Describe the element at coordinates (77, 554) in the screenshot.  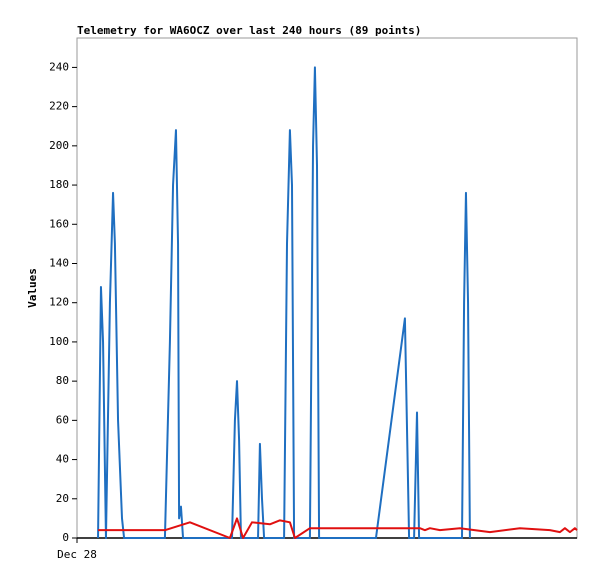
I see `x-tick-label: Dec 28` at that location.